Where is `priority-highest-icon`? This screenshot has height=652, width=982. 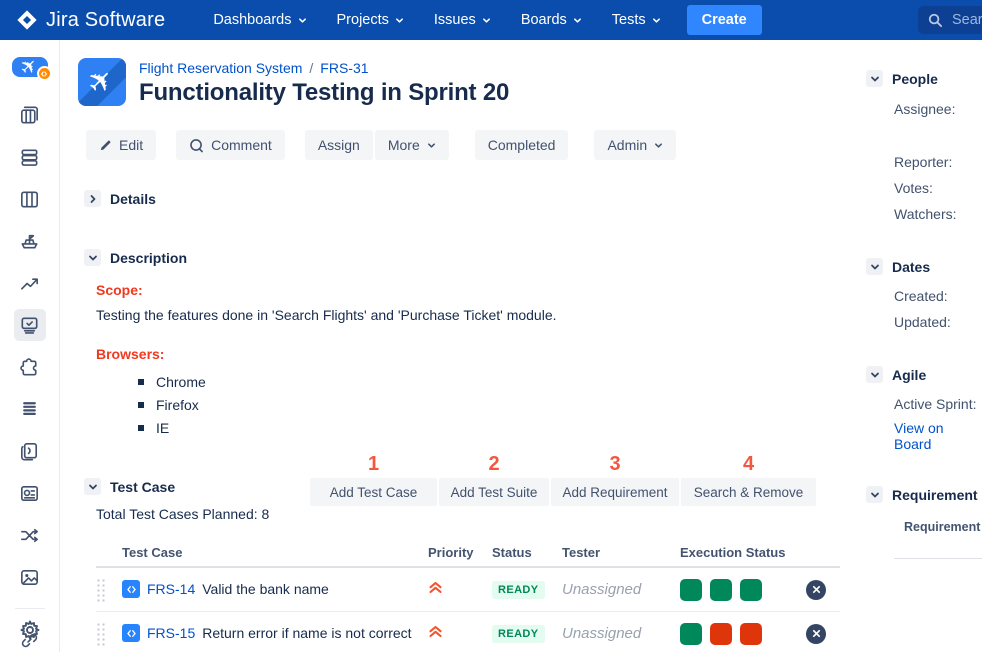 priority-highest-icon is located at coordinates (460, 590).